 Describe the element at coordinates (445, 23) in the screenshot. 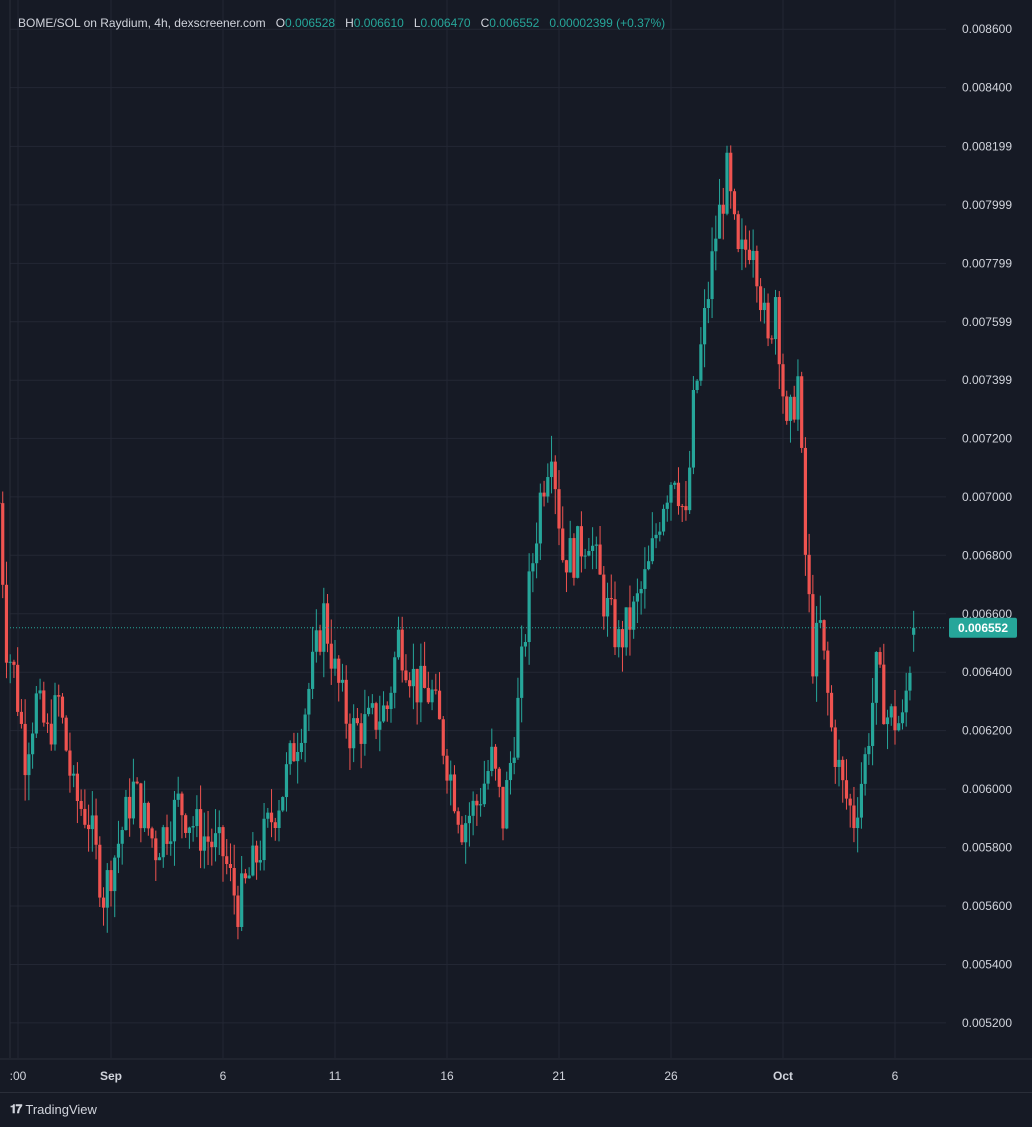

I see `low-value: 0.006470` at that location.